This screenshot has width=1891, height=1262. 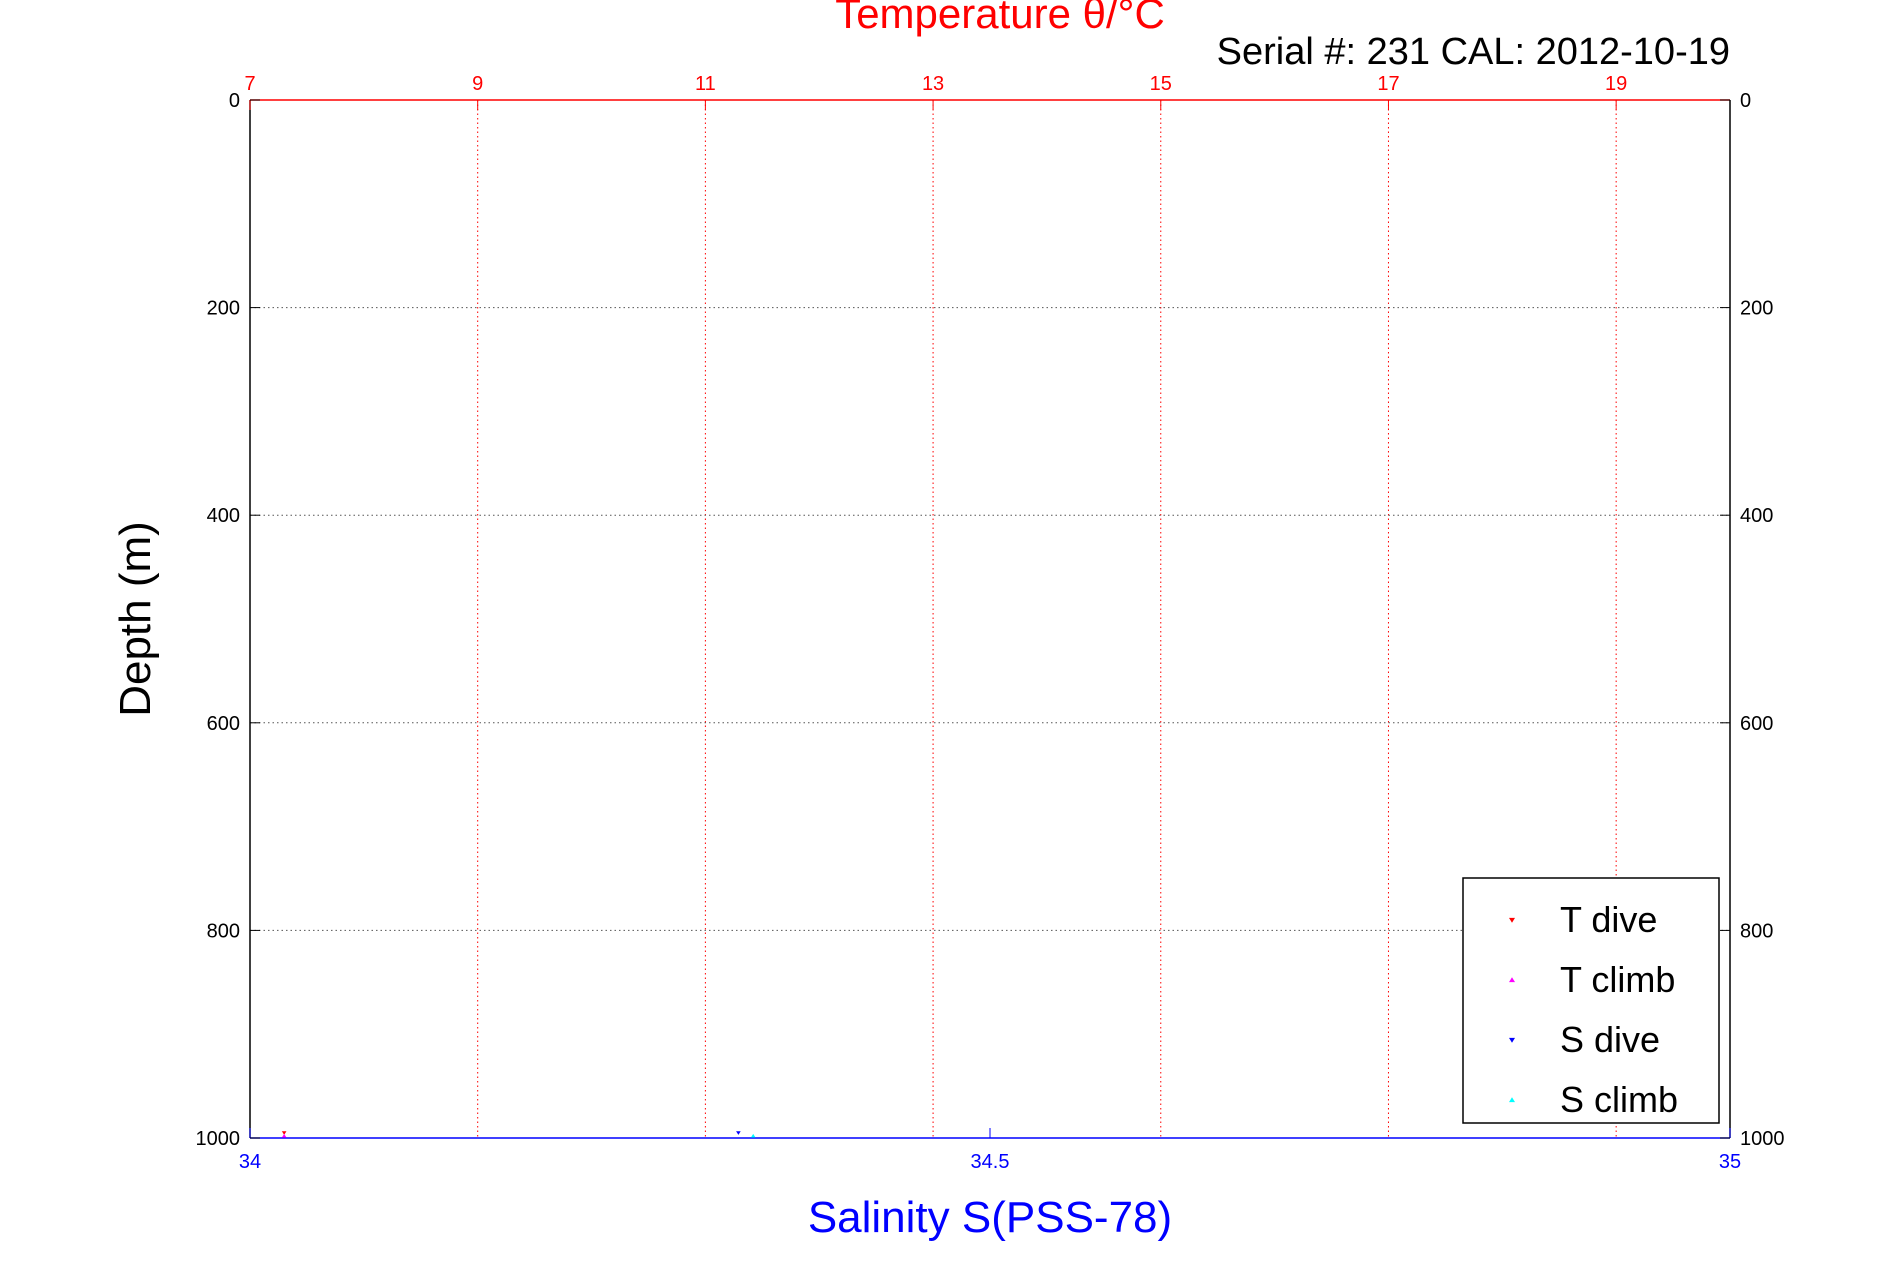 What do you see at coordinates (1161, 84) in the screenshot?
I see `temperature-tick-label: 15` at bounding box center [1161, 84].